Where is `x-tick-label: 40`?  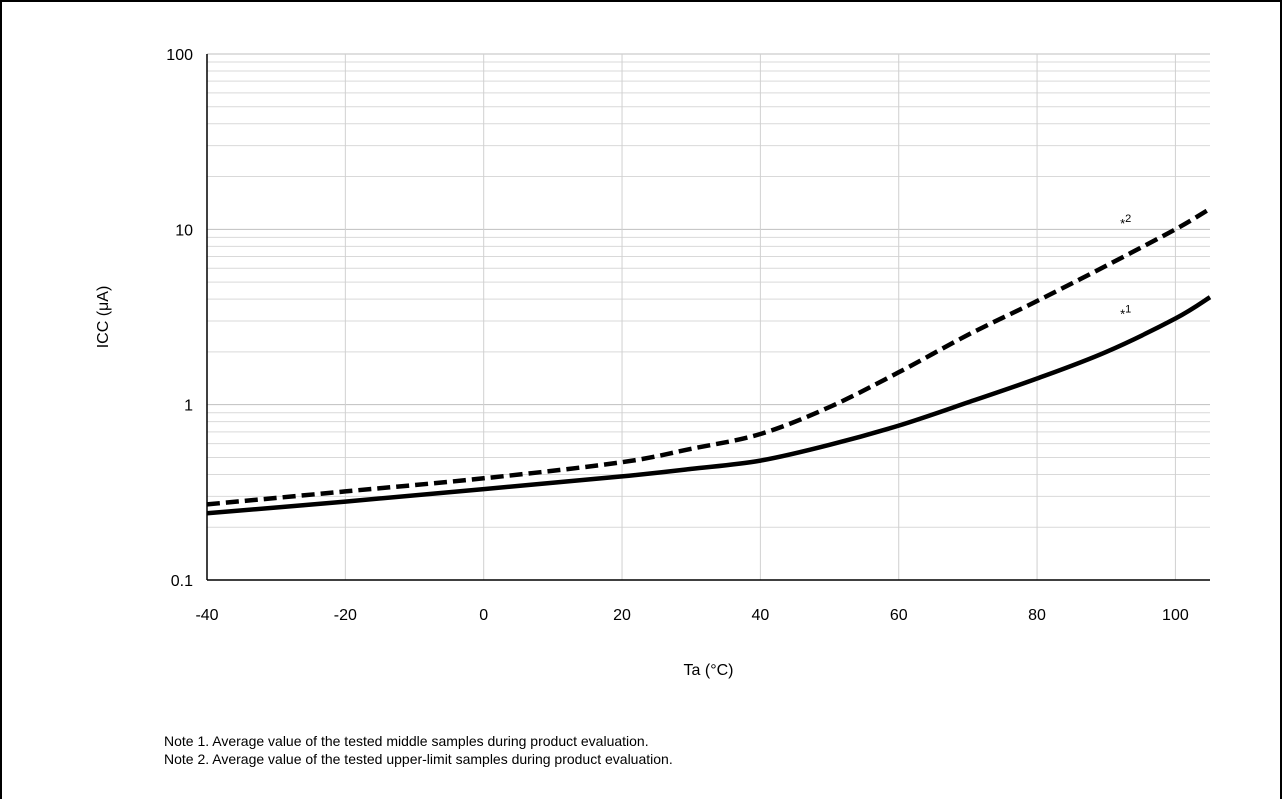 x-tick-label: 40 is located at coordinates (760, 615).